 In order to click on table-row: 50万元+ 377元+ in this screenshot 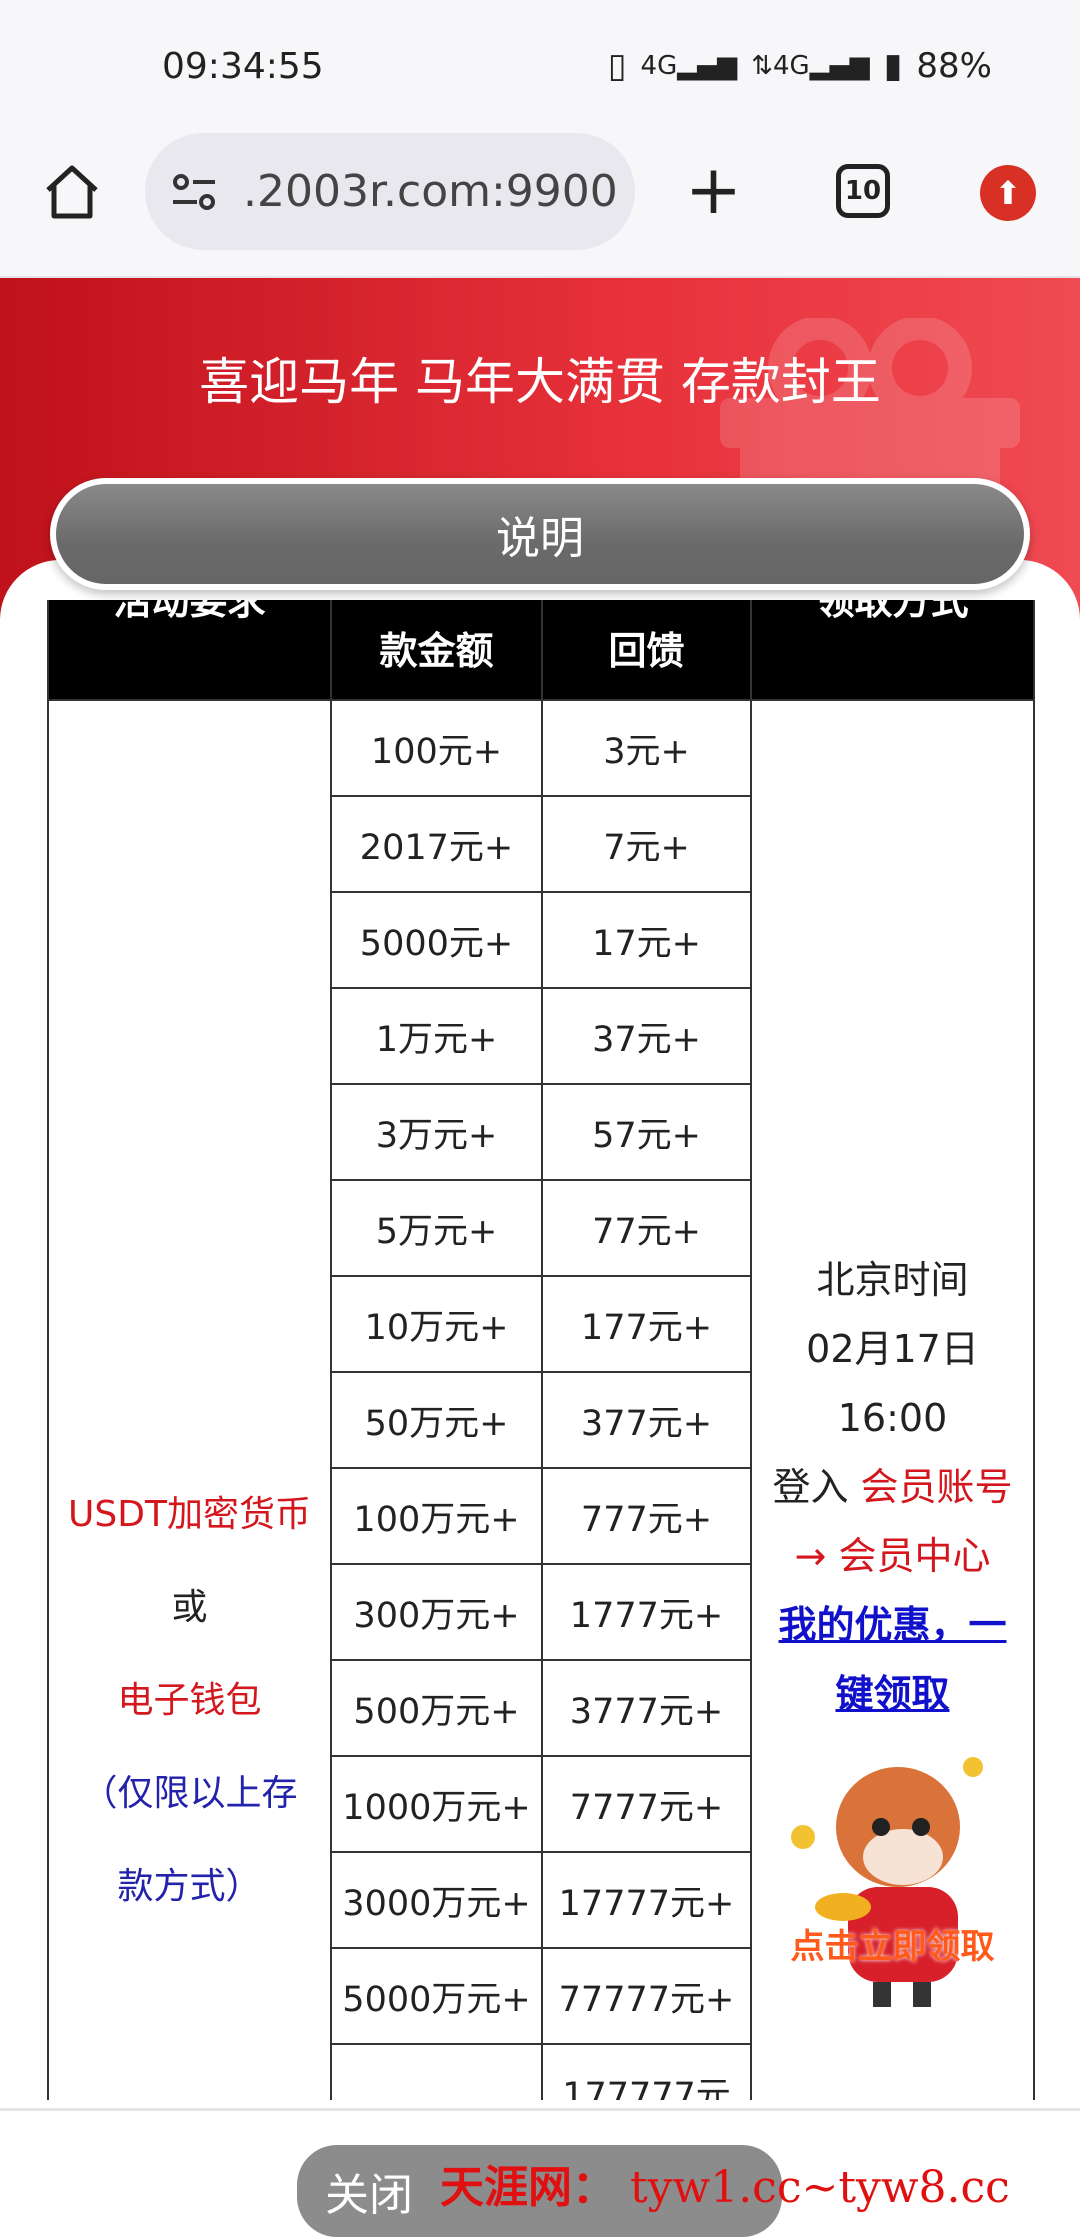, I will do `click(541, 1420)`.